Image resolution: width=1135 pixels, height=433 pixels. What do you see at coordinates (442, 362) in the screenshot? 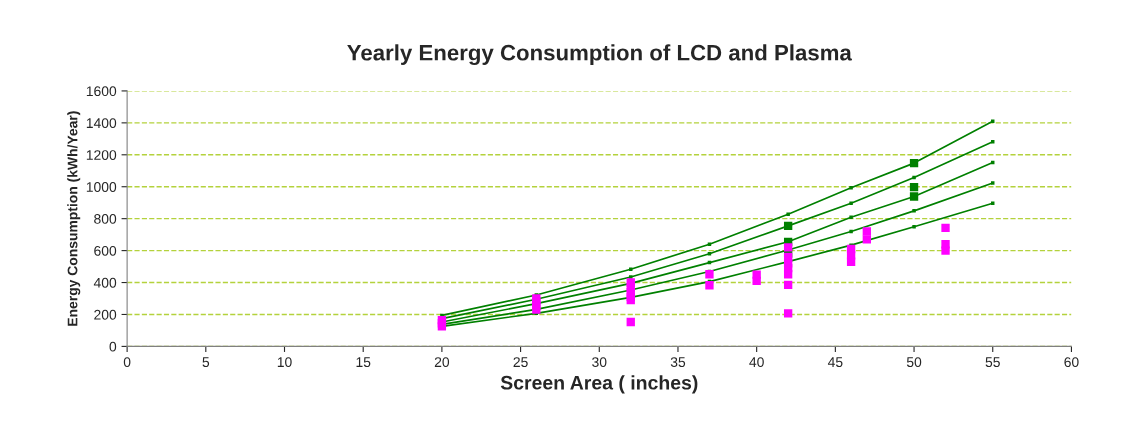
I see `x-tick-label: 20` at bounding box center [442, 362].